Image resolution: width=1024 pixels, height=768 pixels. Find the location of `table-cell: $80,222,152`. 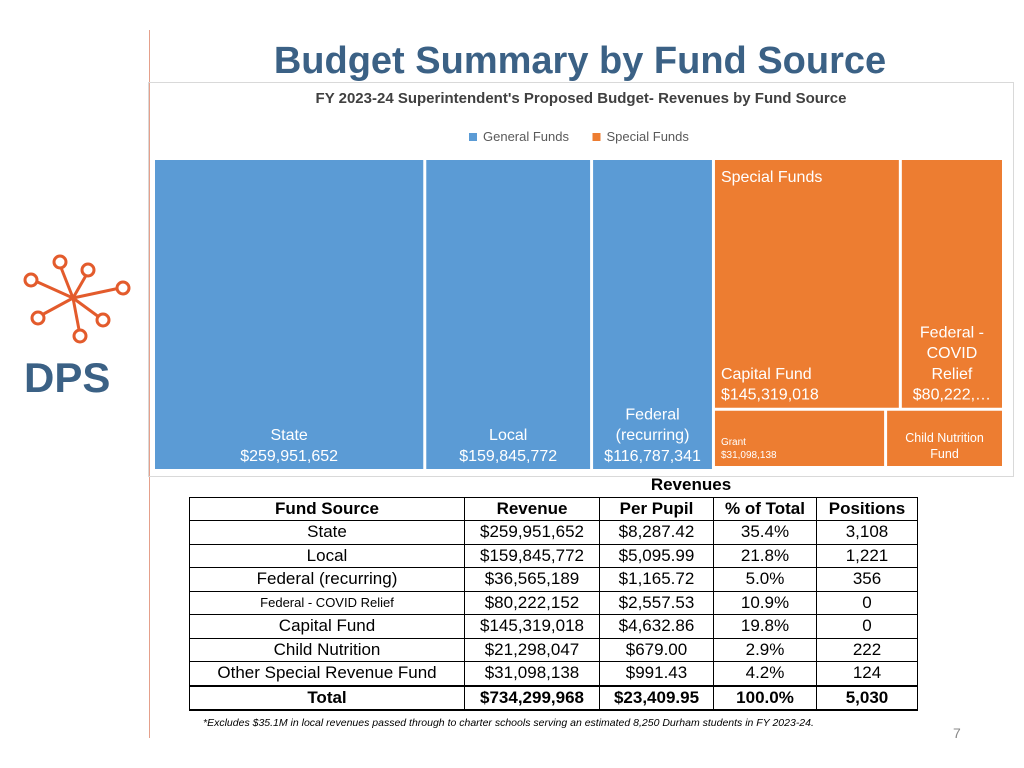

table-cell: $80,222,152 is located at coordinates (532, 602).